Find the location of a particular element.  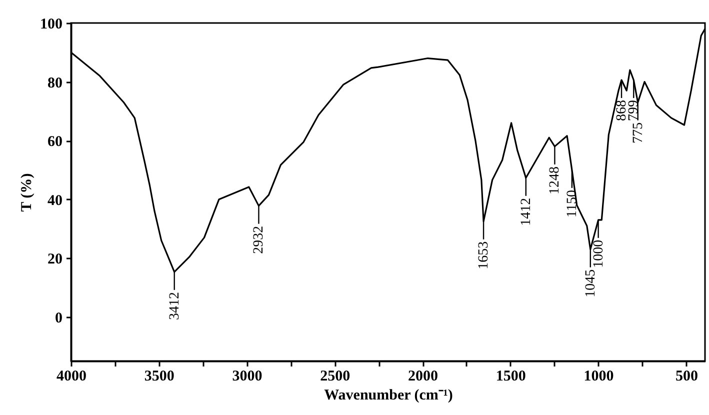

x-tick-label: 500 is located at coordinates (686, 376).